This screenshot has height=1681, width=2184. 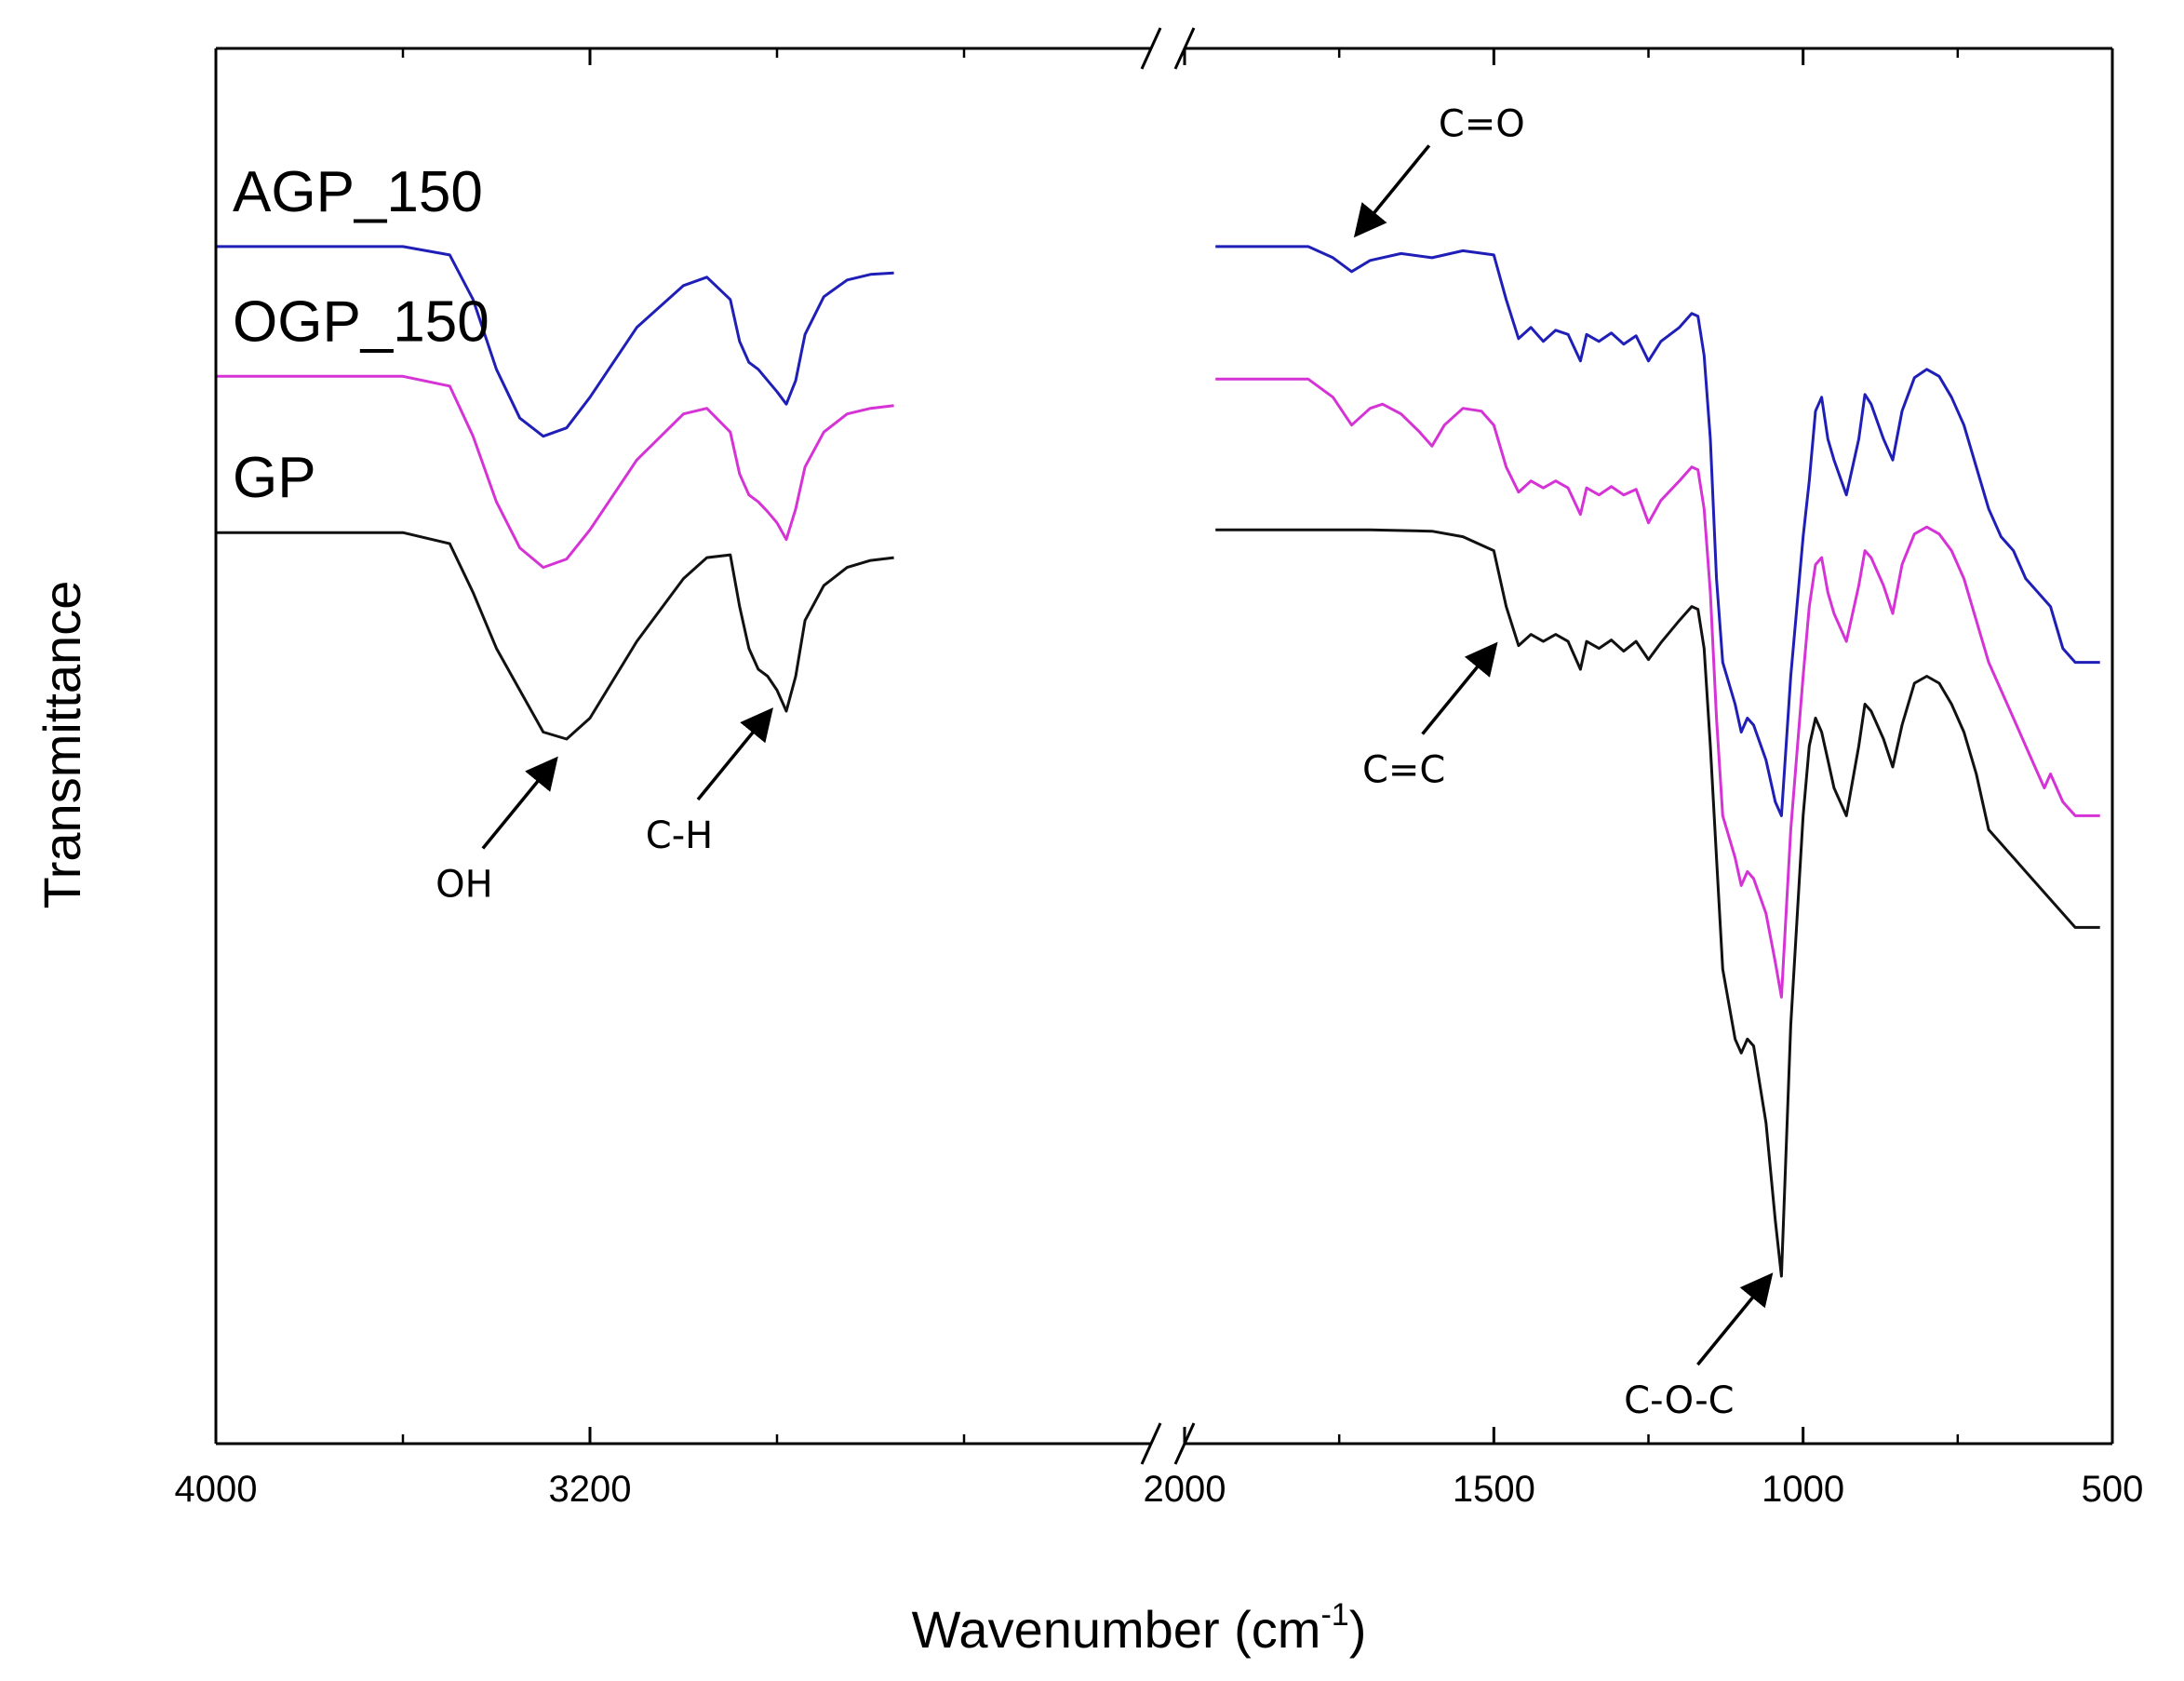 What do you see at coordinates (590, 1489) in the screenshot?
I see `x-tick-label: 3200` at bounding box center [590, 1489].